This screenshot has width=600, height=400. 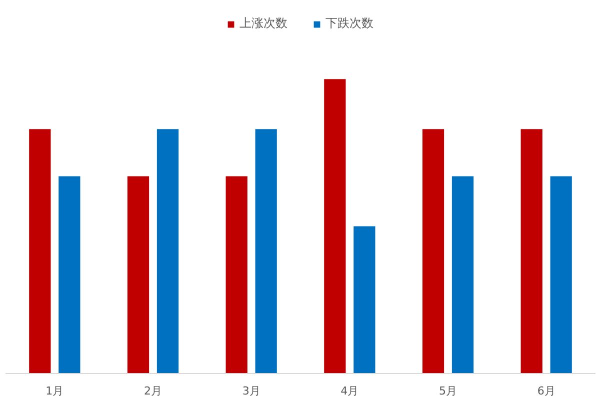 I want to click on x-tick-label: 6月, so click(x=546, y=391).